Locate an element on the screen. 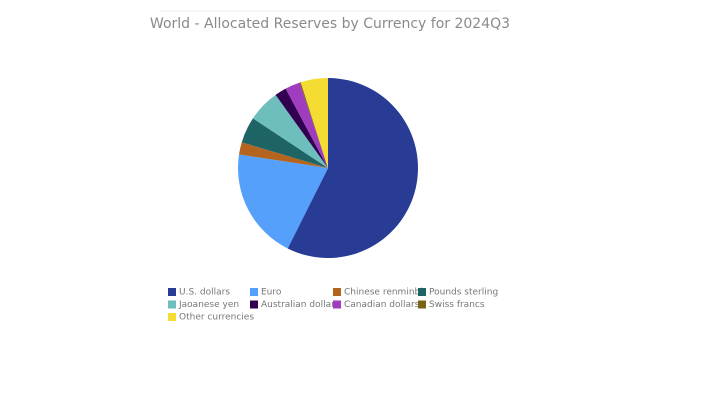 The width and height of the screenshot is (708, 405). legend-label: Euro is located at coordinates (271, 293).